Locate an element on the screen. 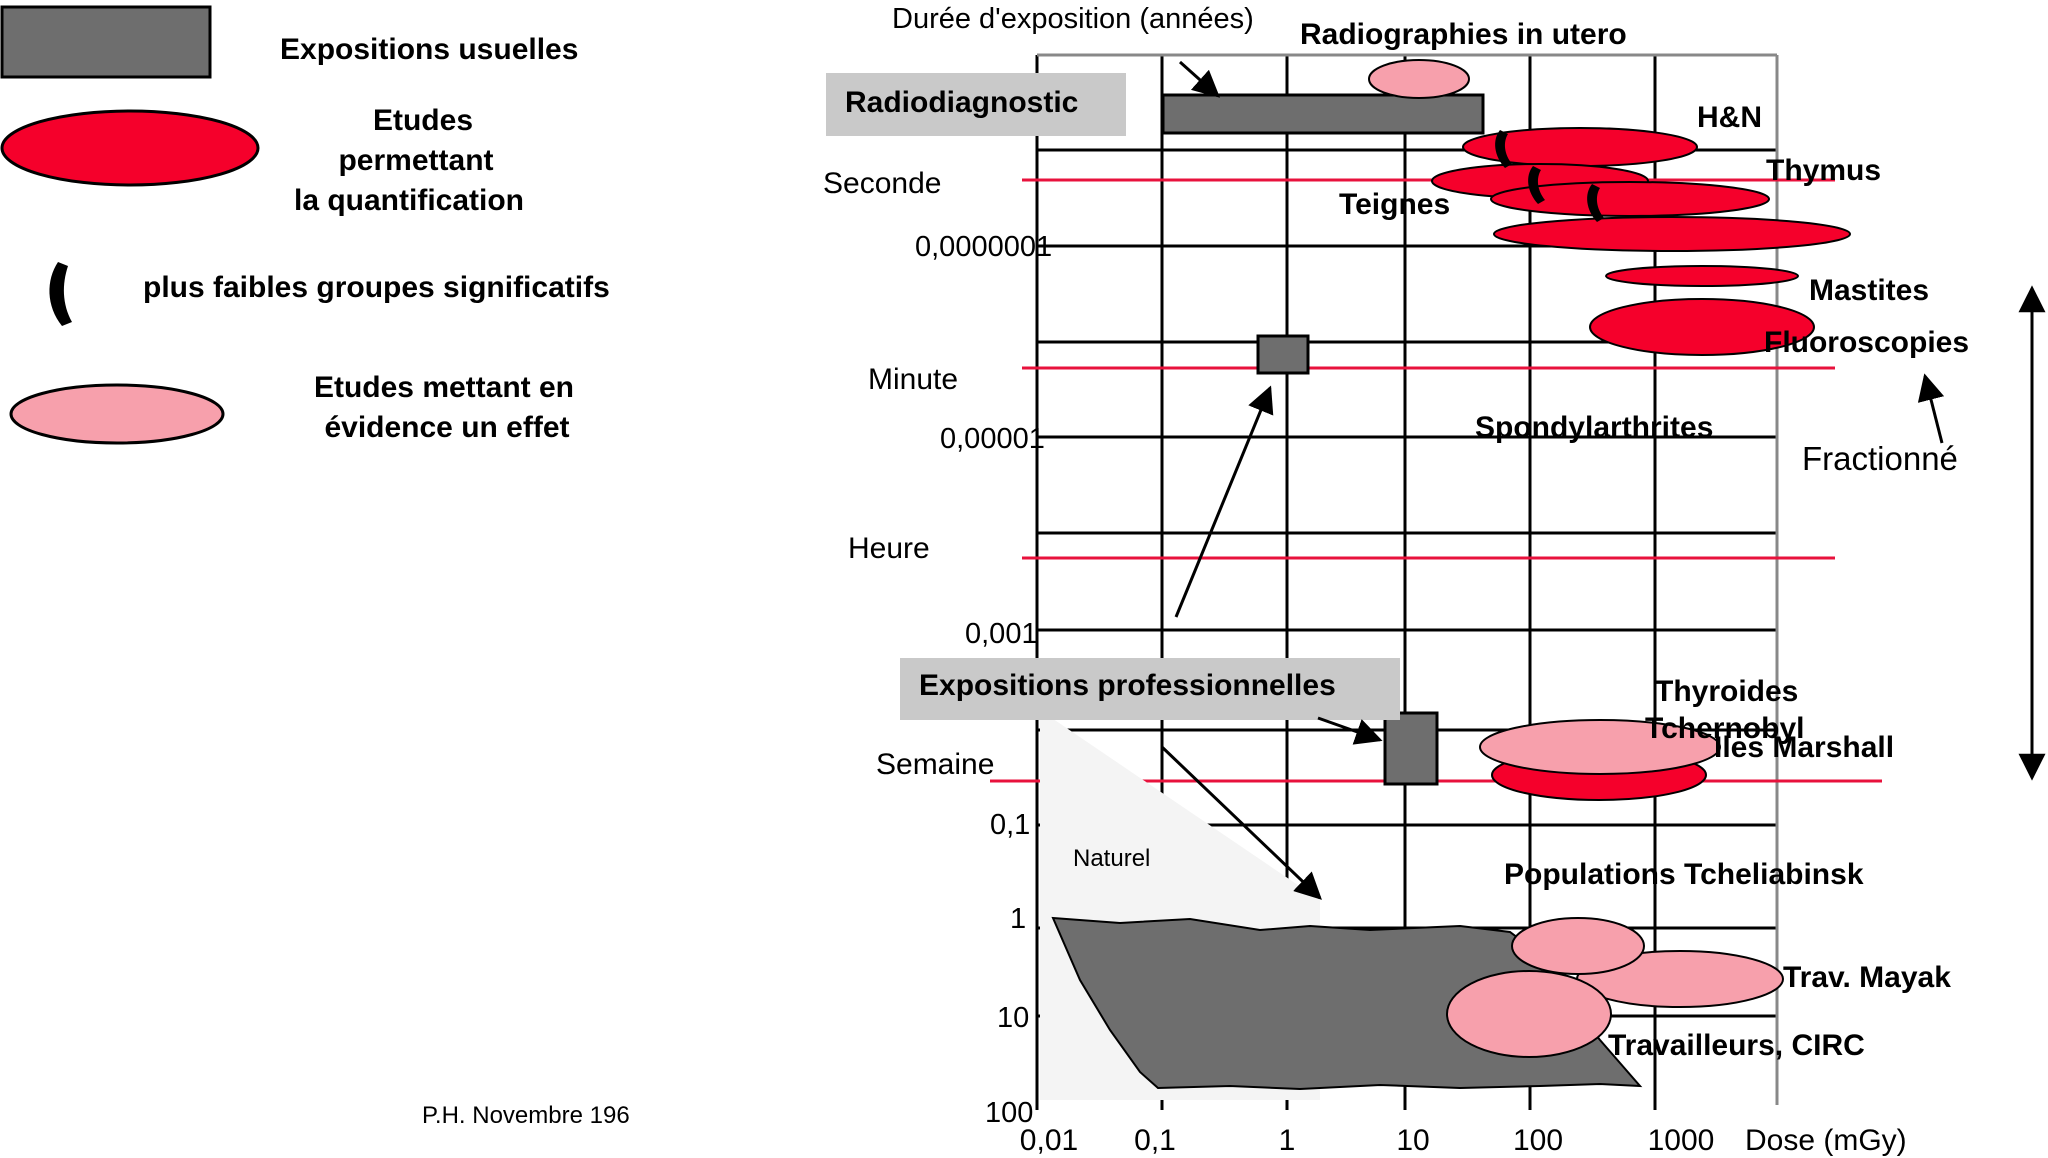 The image size is (2048, 1158). thymus-ellipse is located at coordinates (1630, 199).